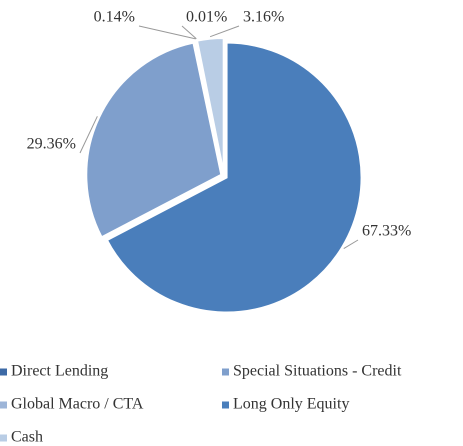  I want to click on legend-label: Direct Lending, so click(59, 371).